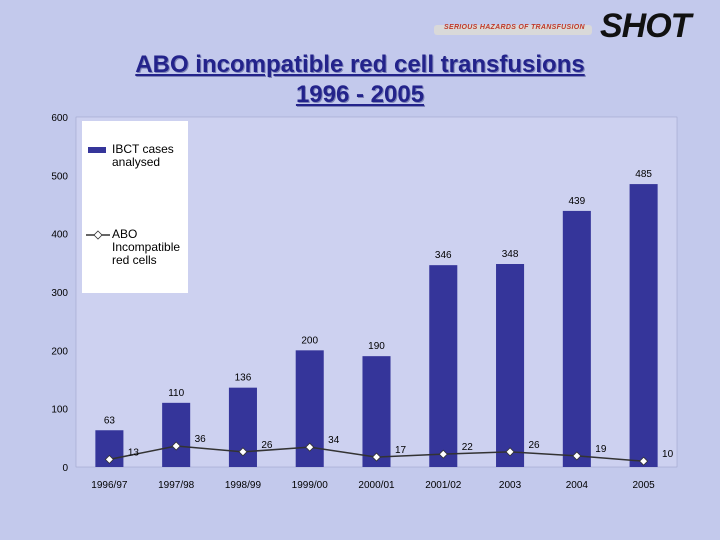  I want to click on x-tick-label: 2005, so click(643, 485).